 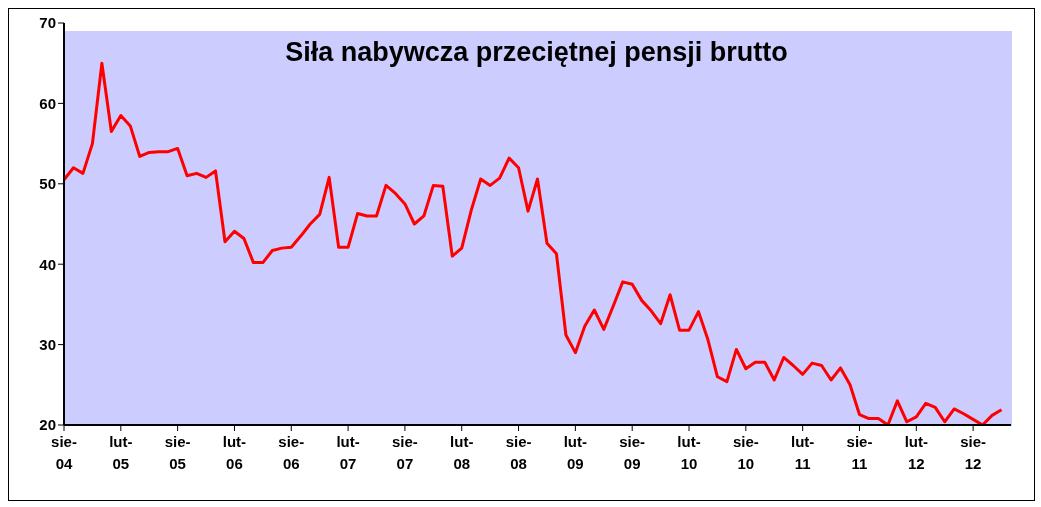 I want to click on y-tick-label: 20, so click(x=47, y=425).